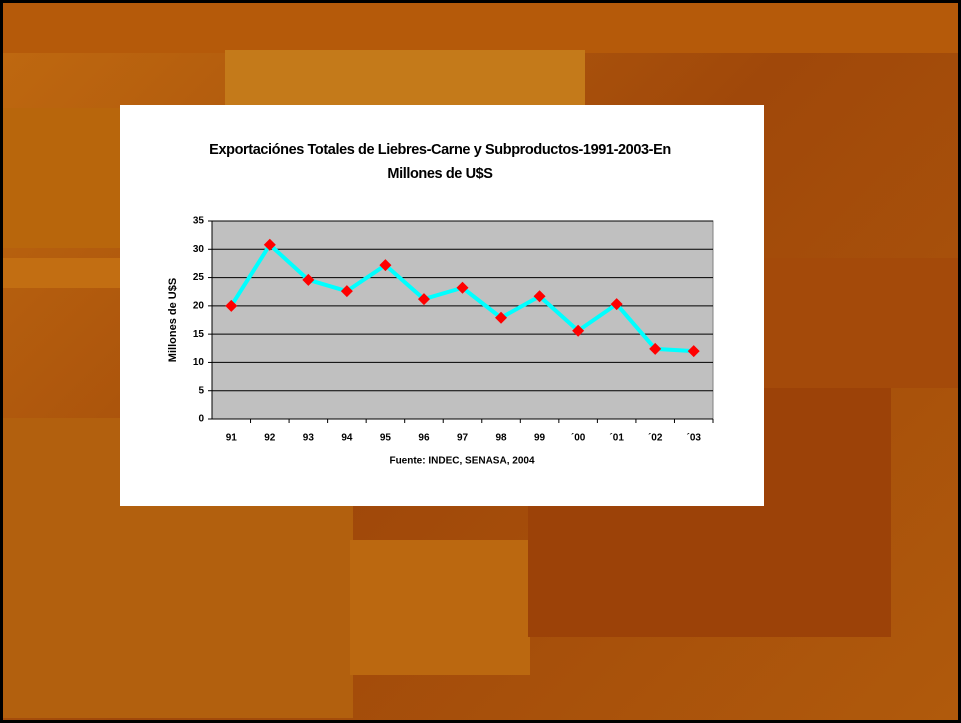 The image size is (961, 723). What do you see at coordinates (540, 438) in the screenshot?
I see `x-tick-label: 99` at bounding box center [540, 438].